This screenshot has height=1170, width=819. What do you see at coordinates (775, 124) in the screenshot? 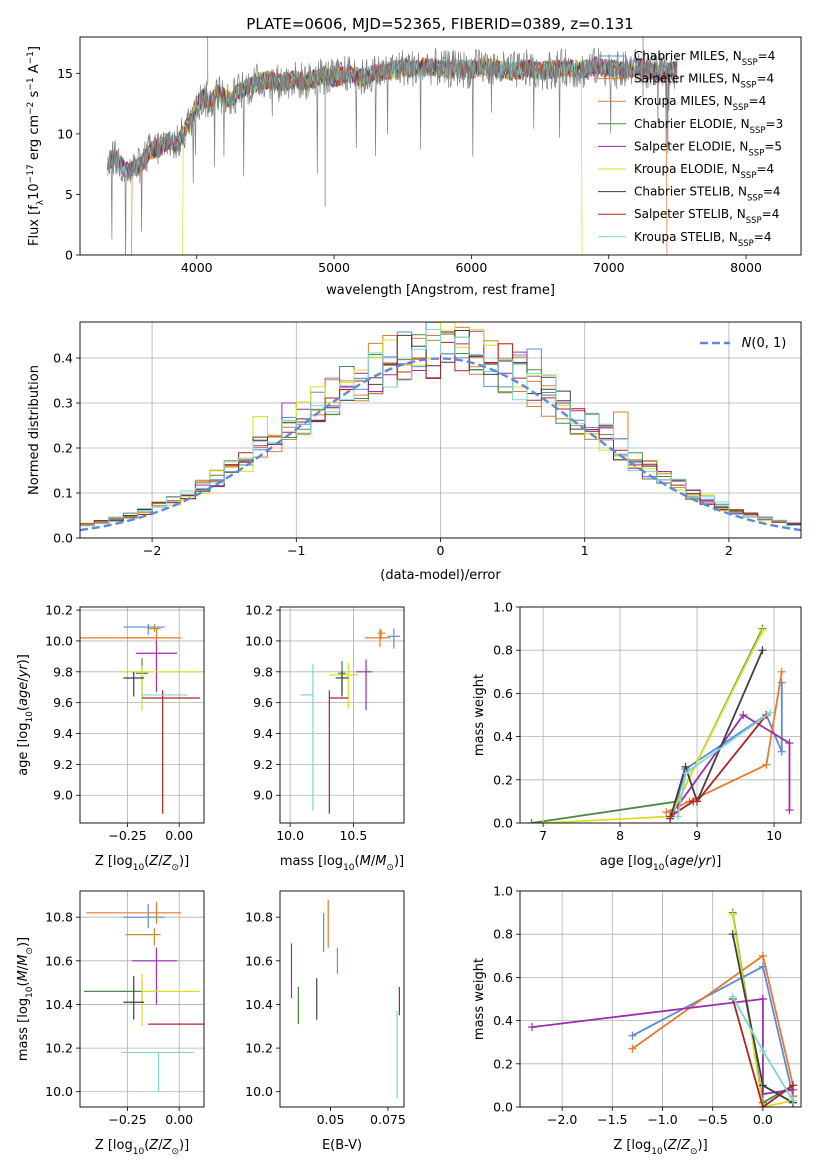
I see `label-part: =3` at bounding box center [775, 124].